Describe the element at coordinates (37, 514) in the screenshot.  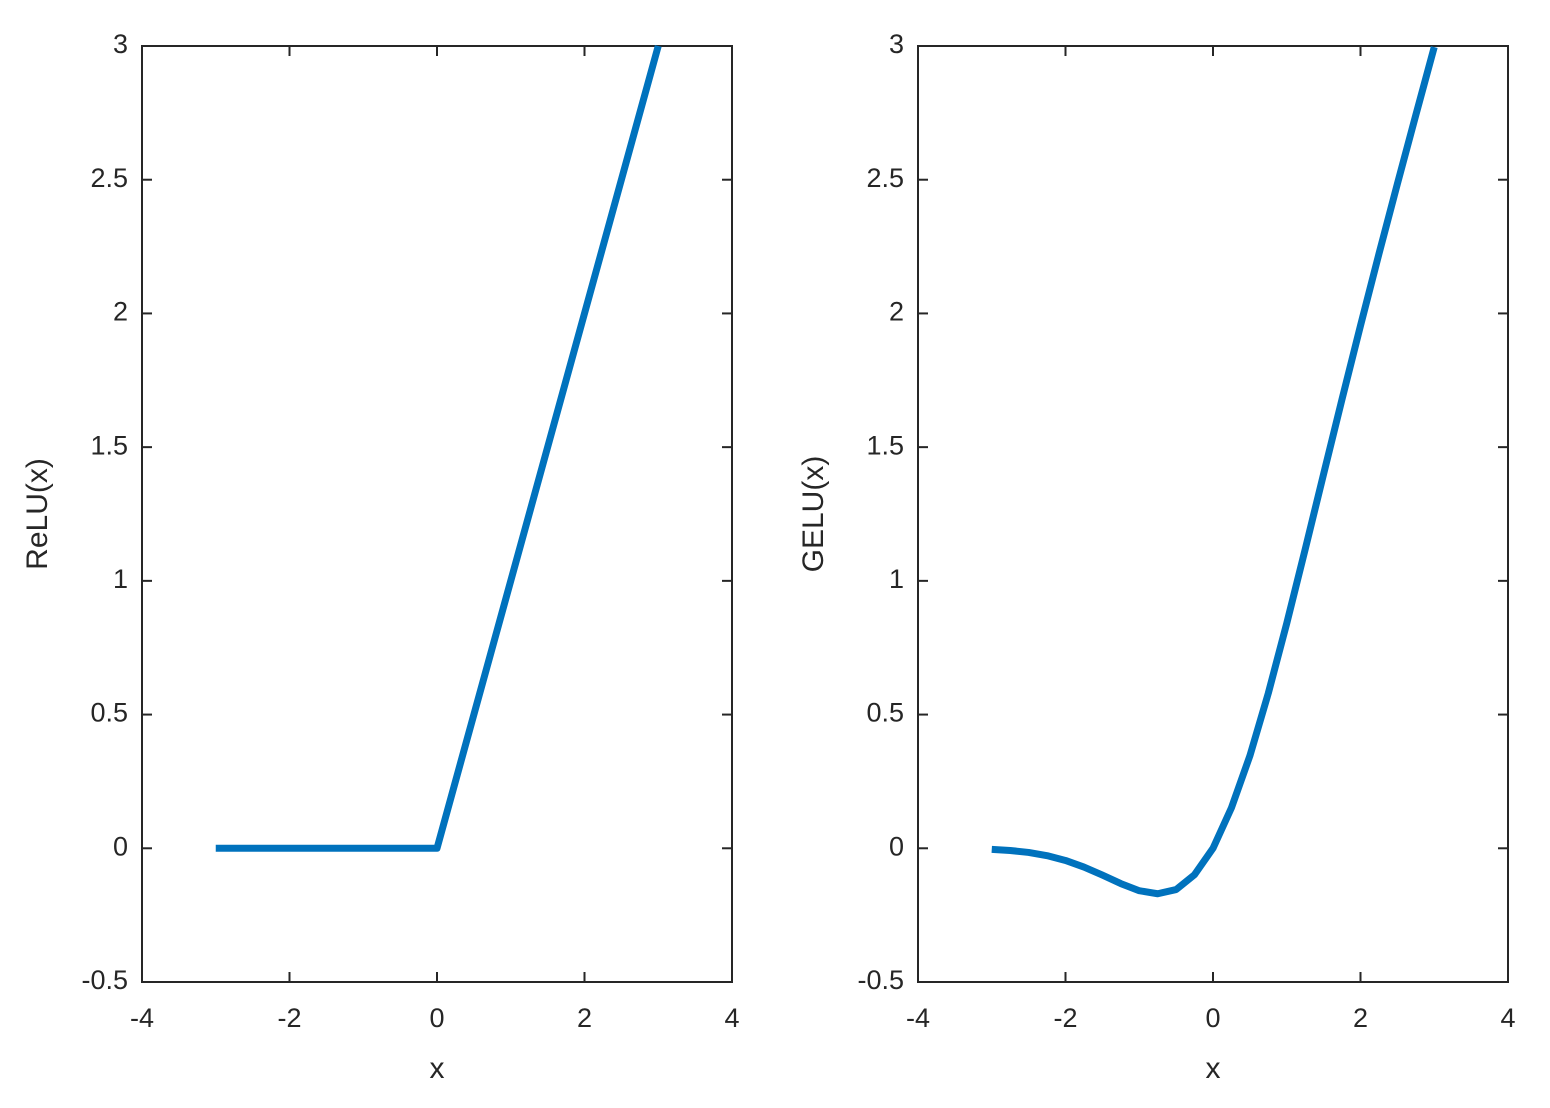
I see `y-axis-label: ReLU(x)` at that location.